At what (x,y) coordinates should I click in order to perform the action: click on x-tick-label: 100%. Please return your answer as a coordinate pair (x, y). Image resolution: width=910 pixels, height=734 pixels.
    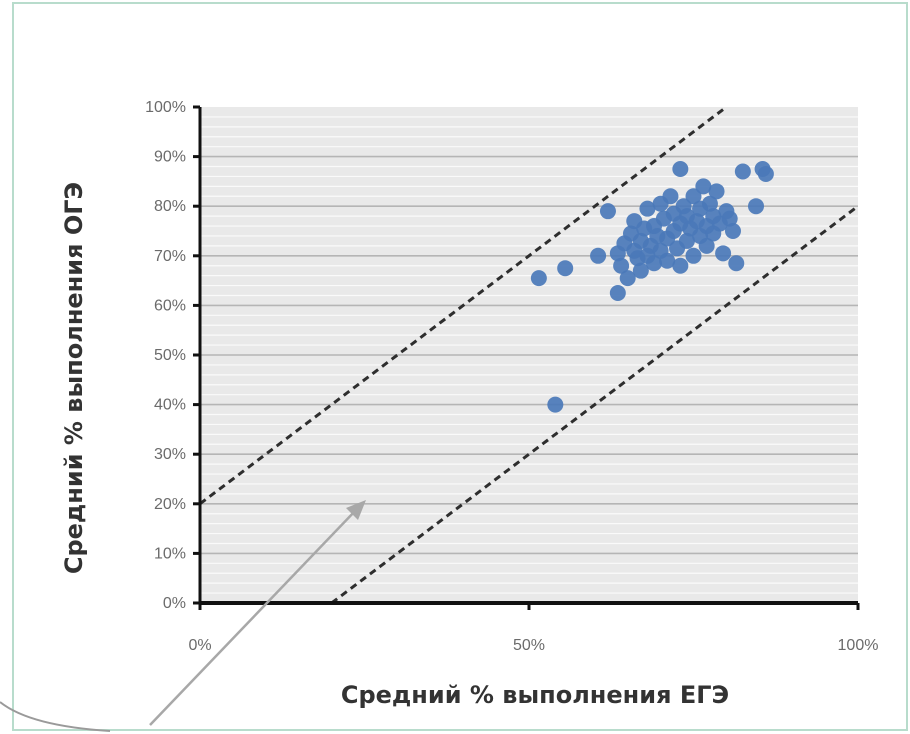
    Looking at the image, I should click on (858, 645).